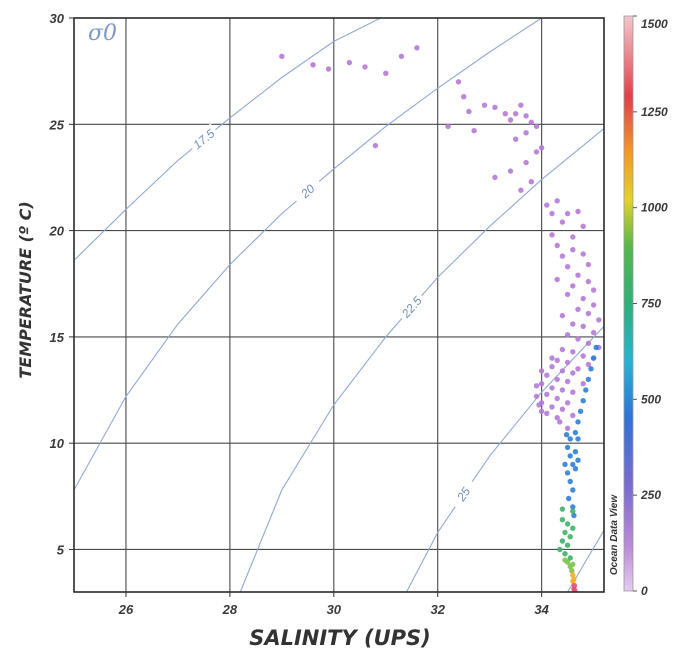  What do you see at coordinates (57, 337) in the screenshot?
I see `y-tick-label: 15` at bounding box center [57, 337].